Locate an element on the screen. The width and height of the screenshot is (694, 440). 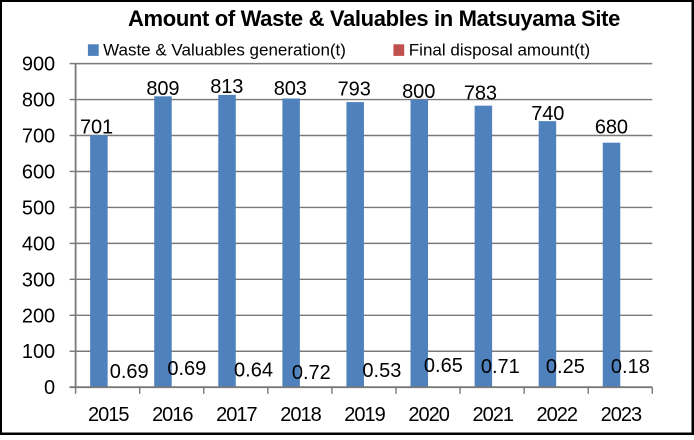
svg-text: 100 is located at coordinates (38, 352).